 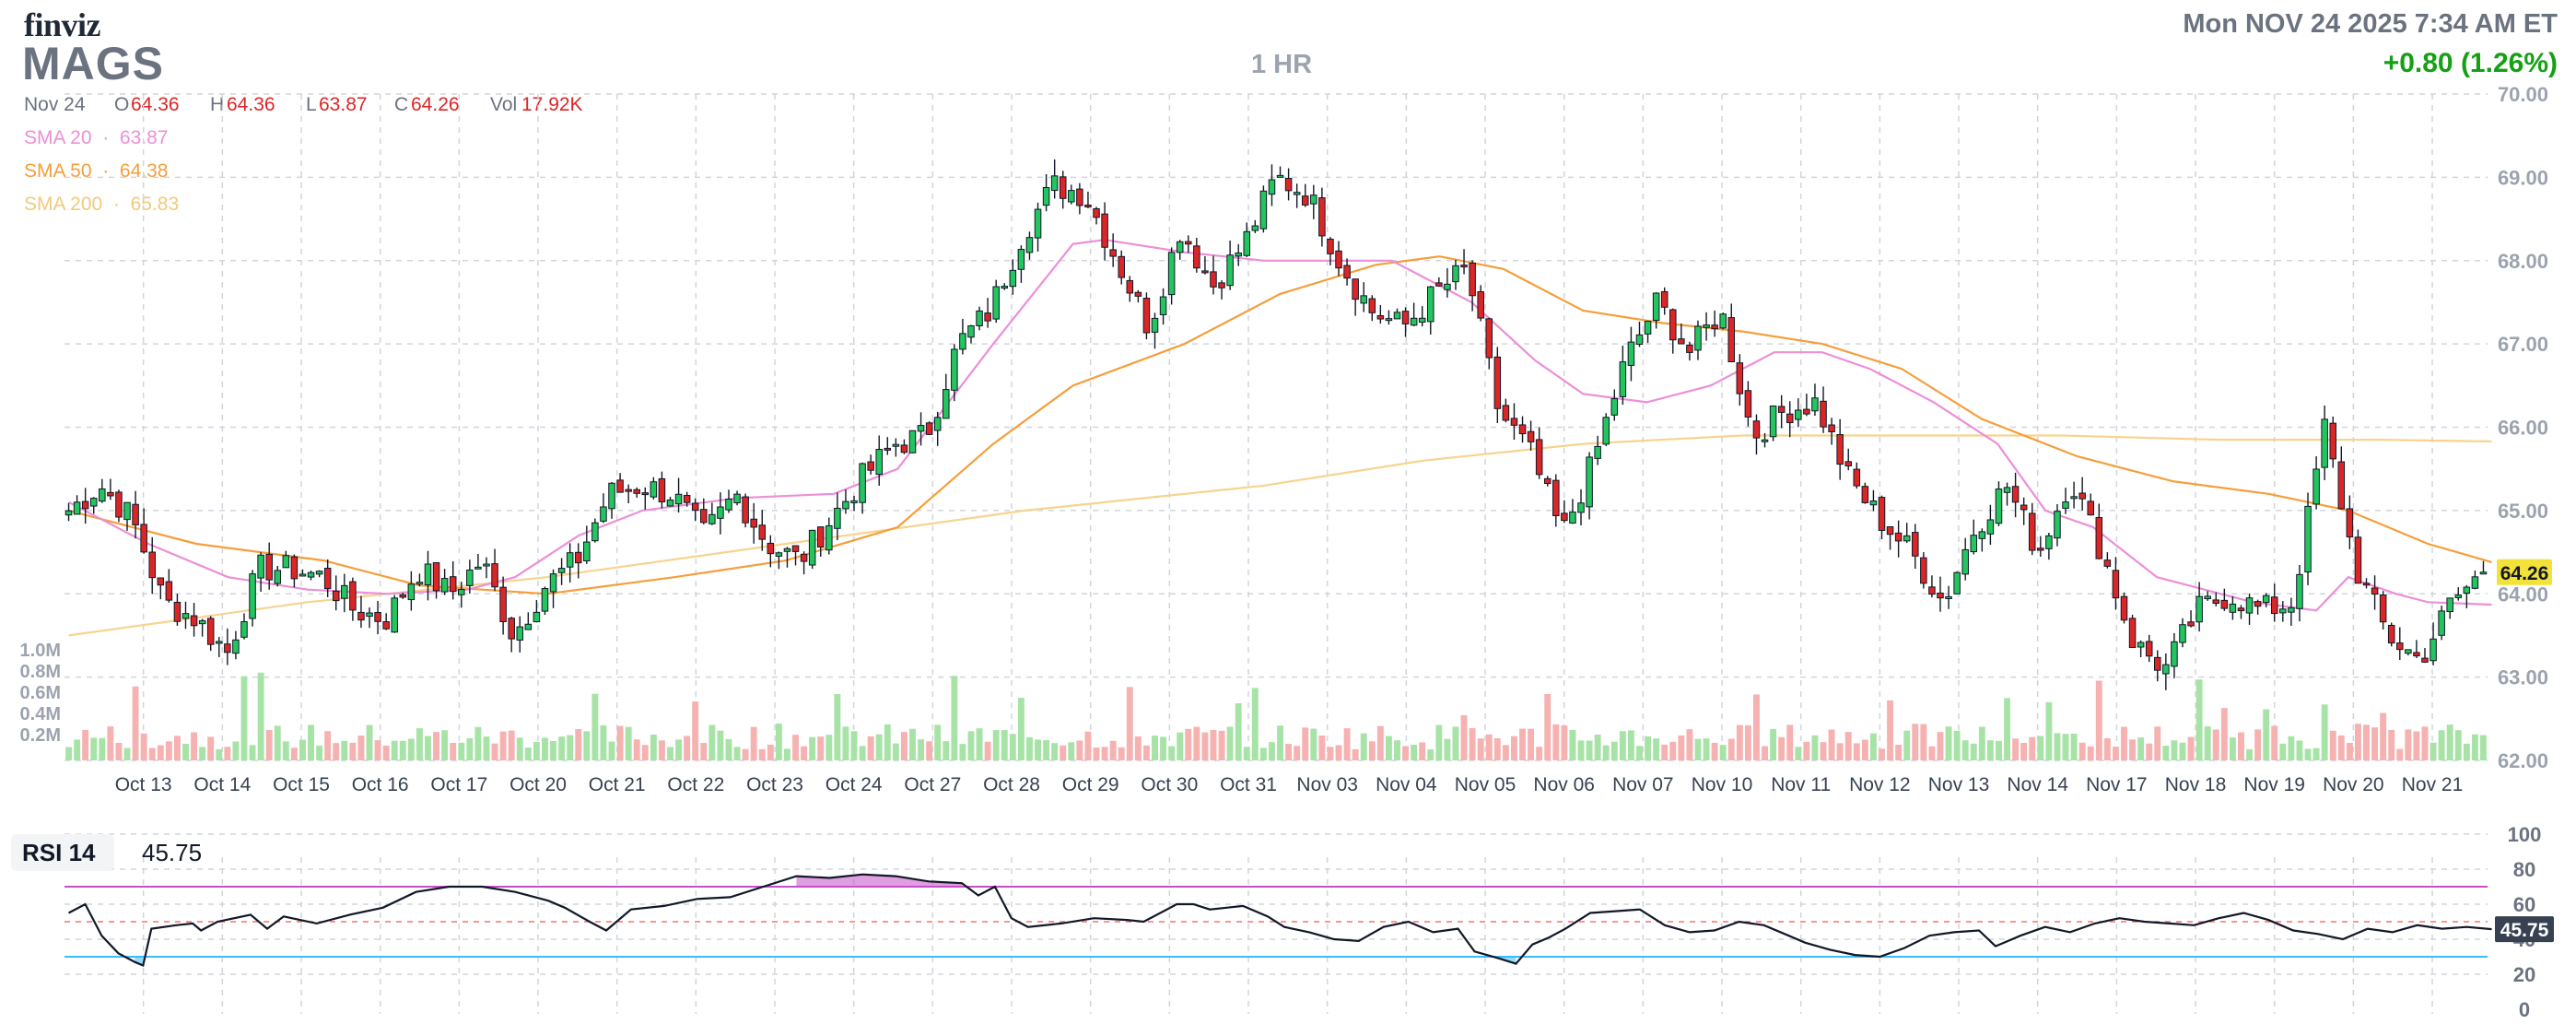 What do you see at coordinates (1880, 785) in the screenshot?
I see `x-tick-label: Nov 12` at bounding box center [1880, 785].